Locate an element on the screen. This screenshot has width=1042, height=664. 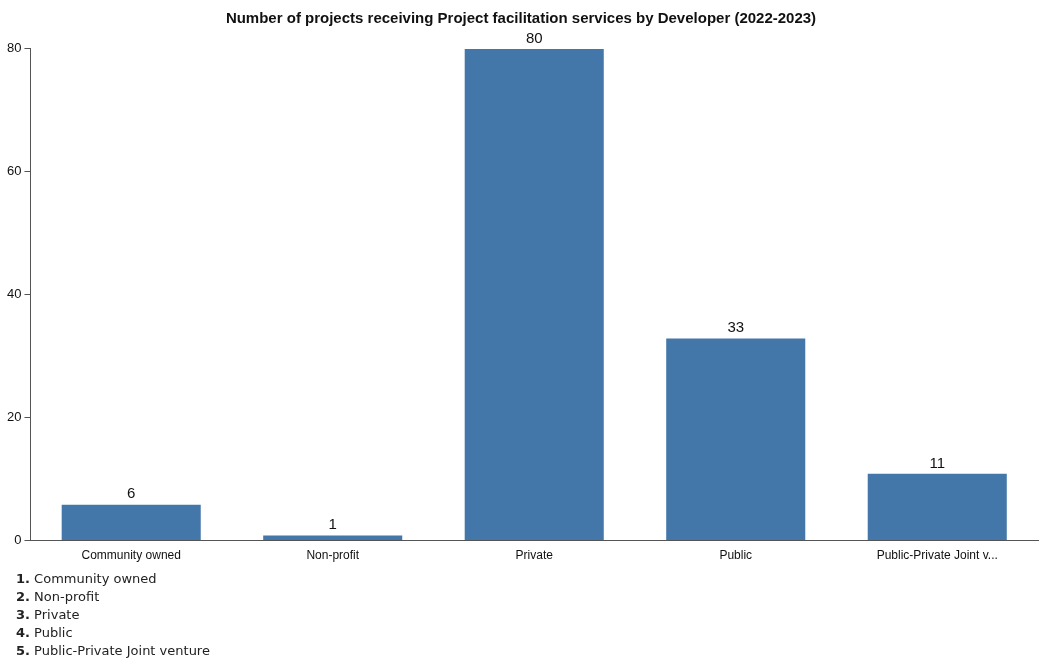
y-tick-label: 20 is located at coordinates (14, 417).